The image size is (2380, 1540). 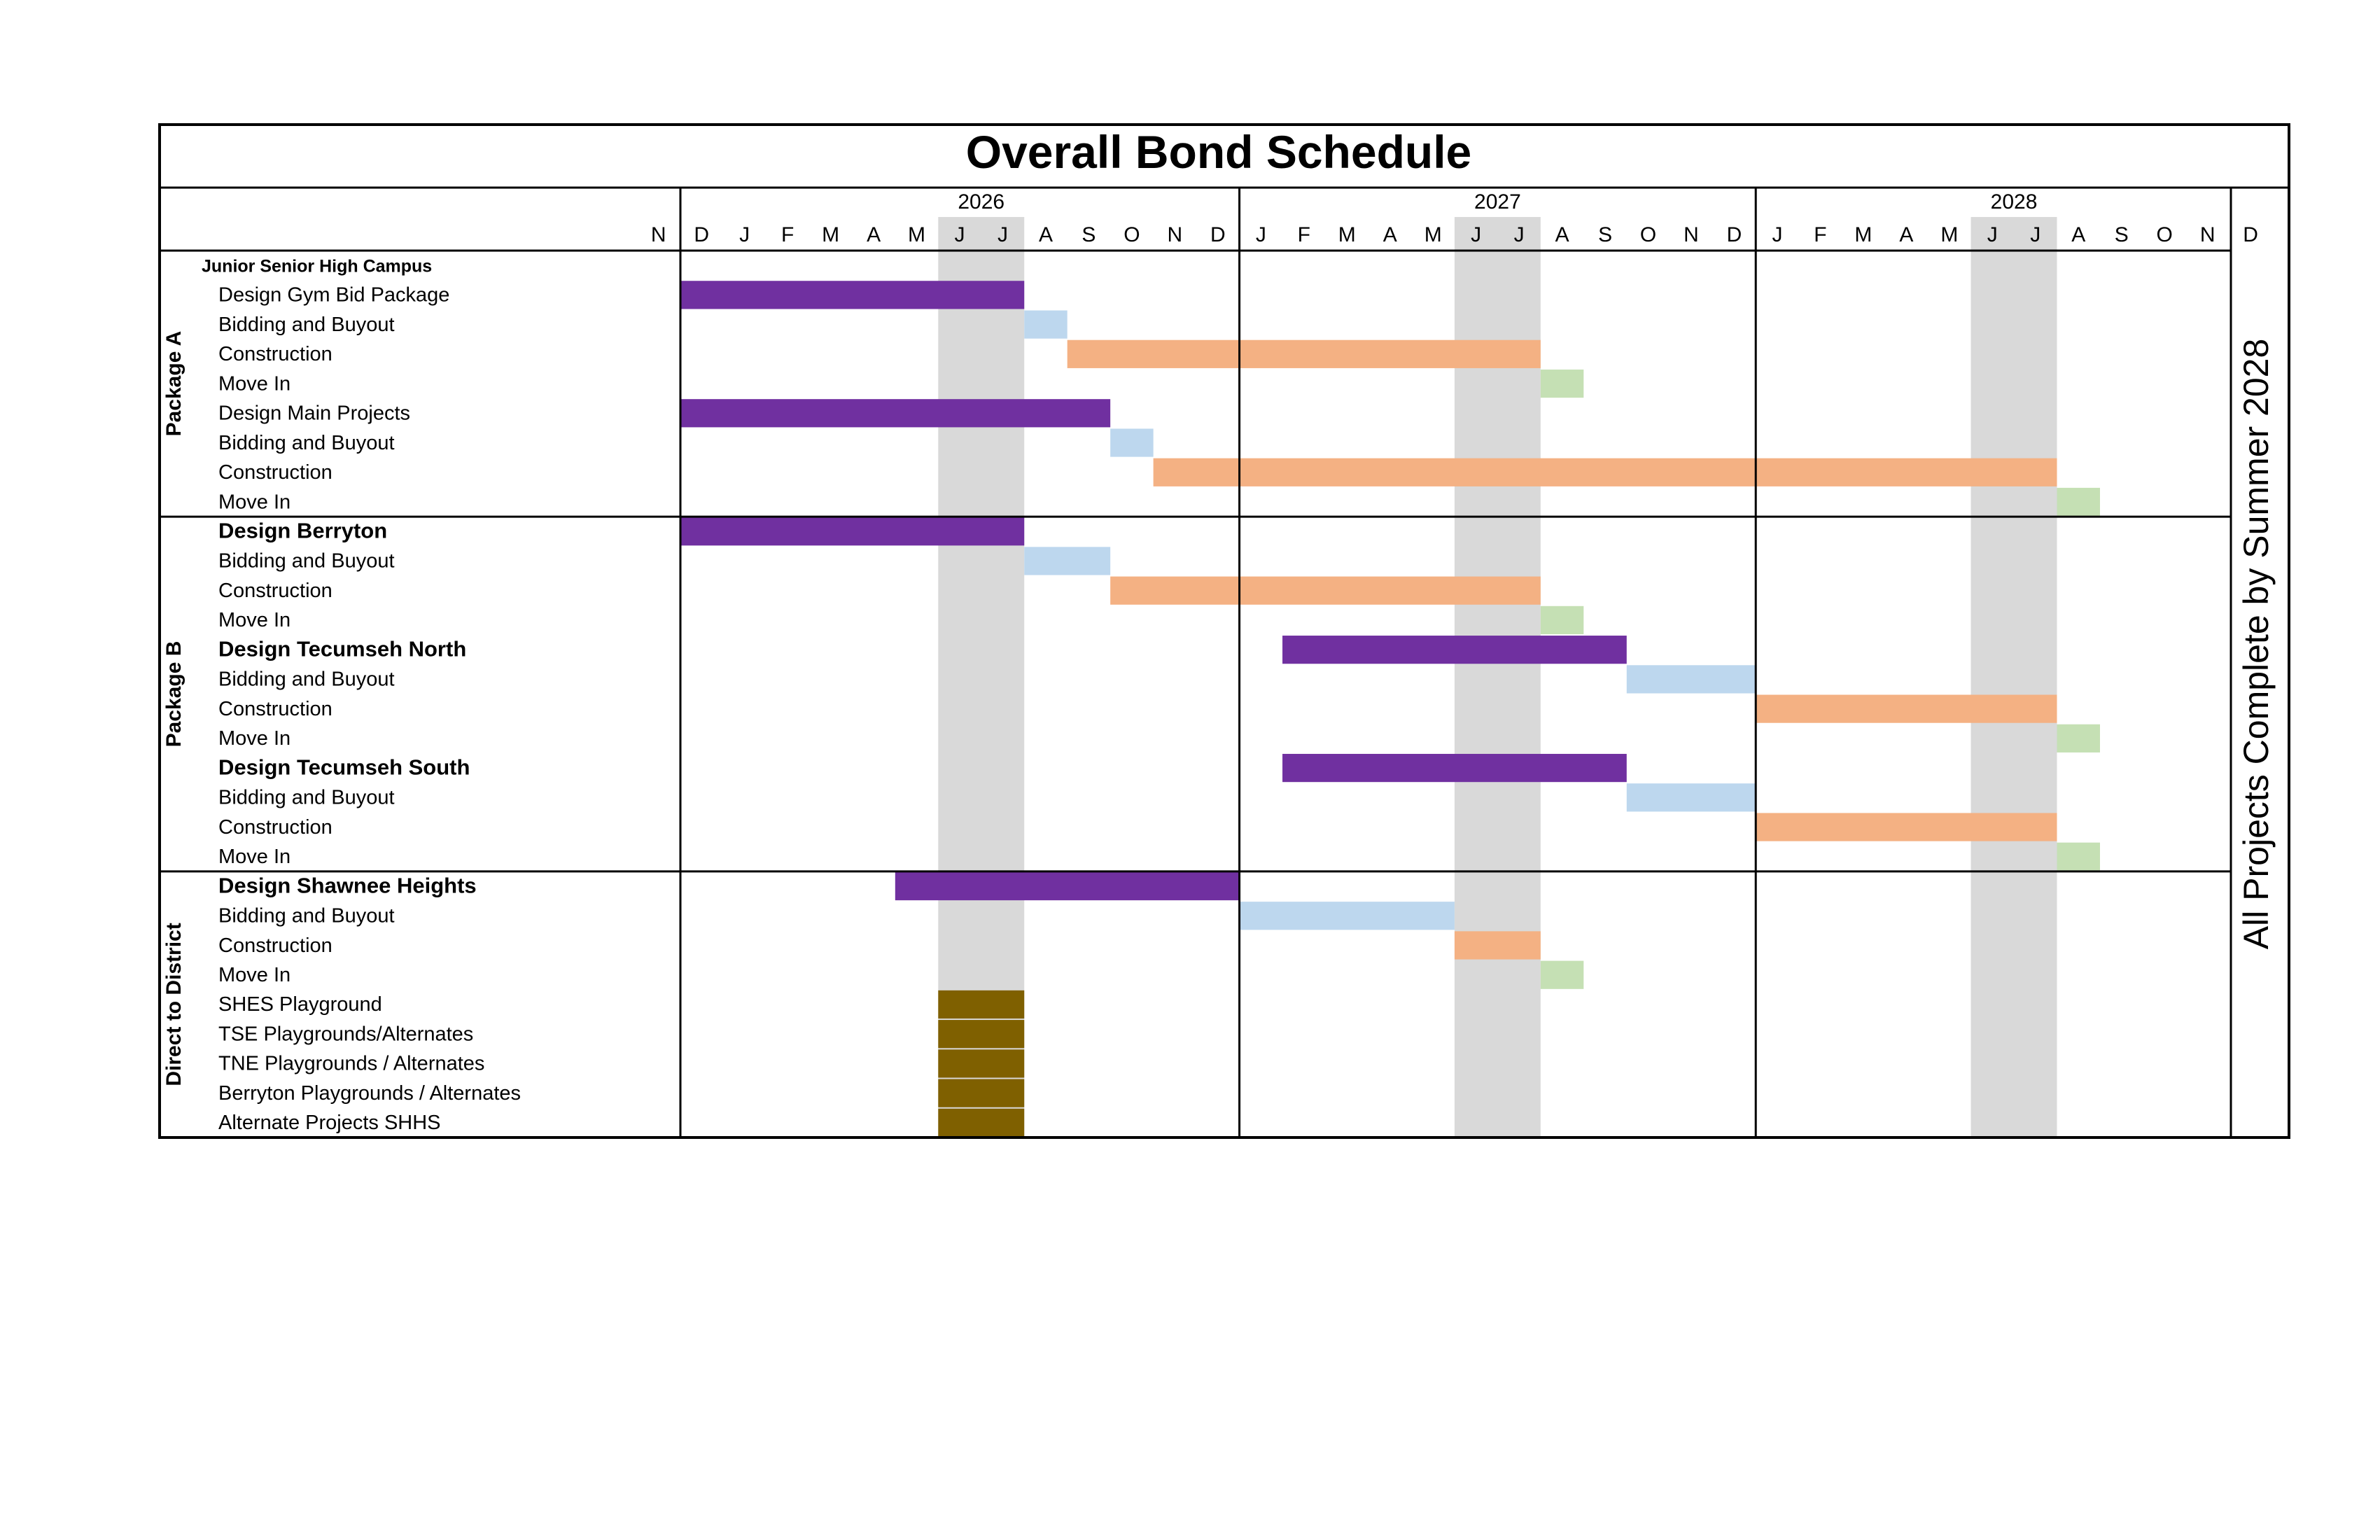 What do you see at coordinates (314, 413) in the screenshot?
I see `row-label: Design Main Projects` at bounding box center [314, 413].